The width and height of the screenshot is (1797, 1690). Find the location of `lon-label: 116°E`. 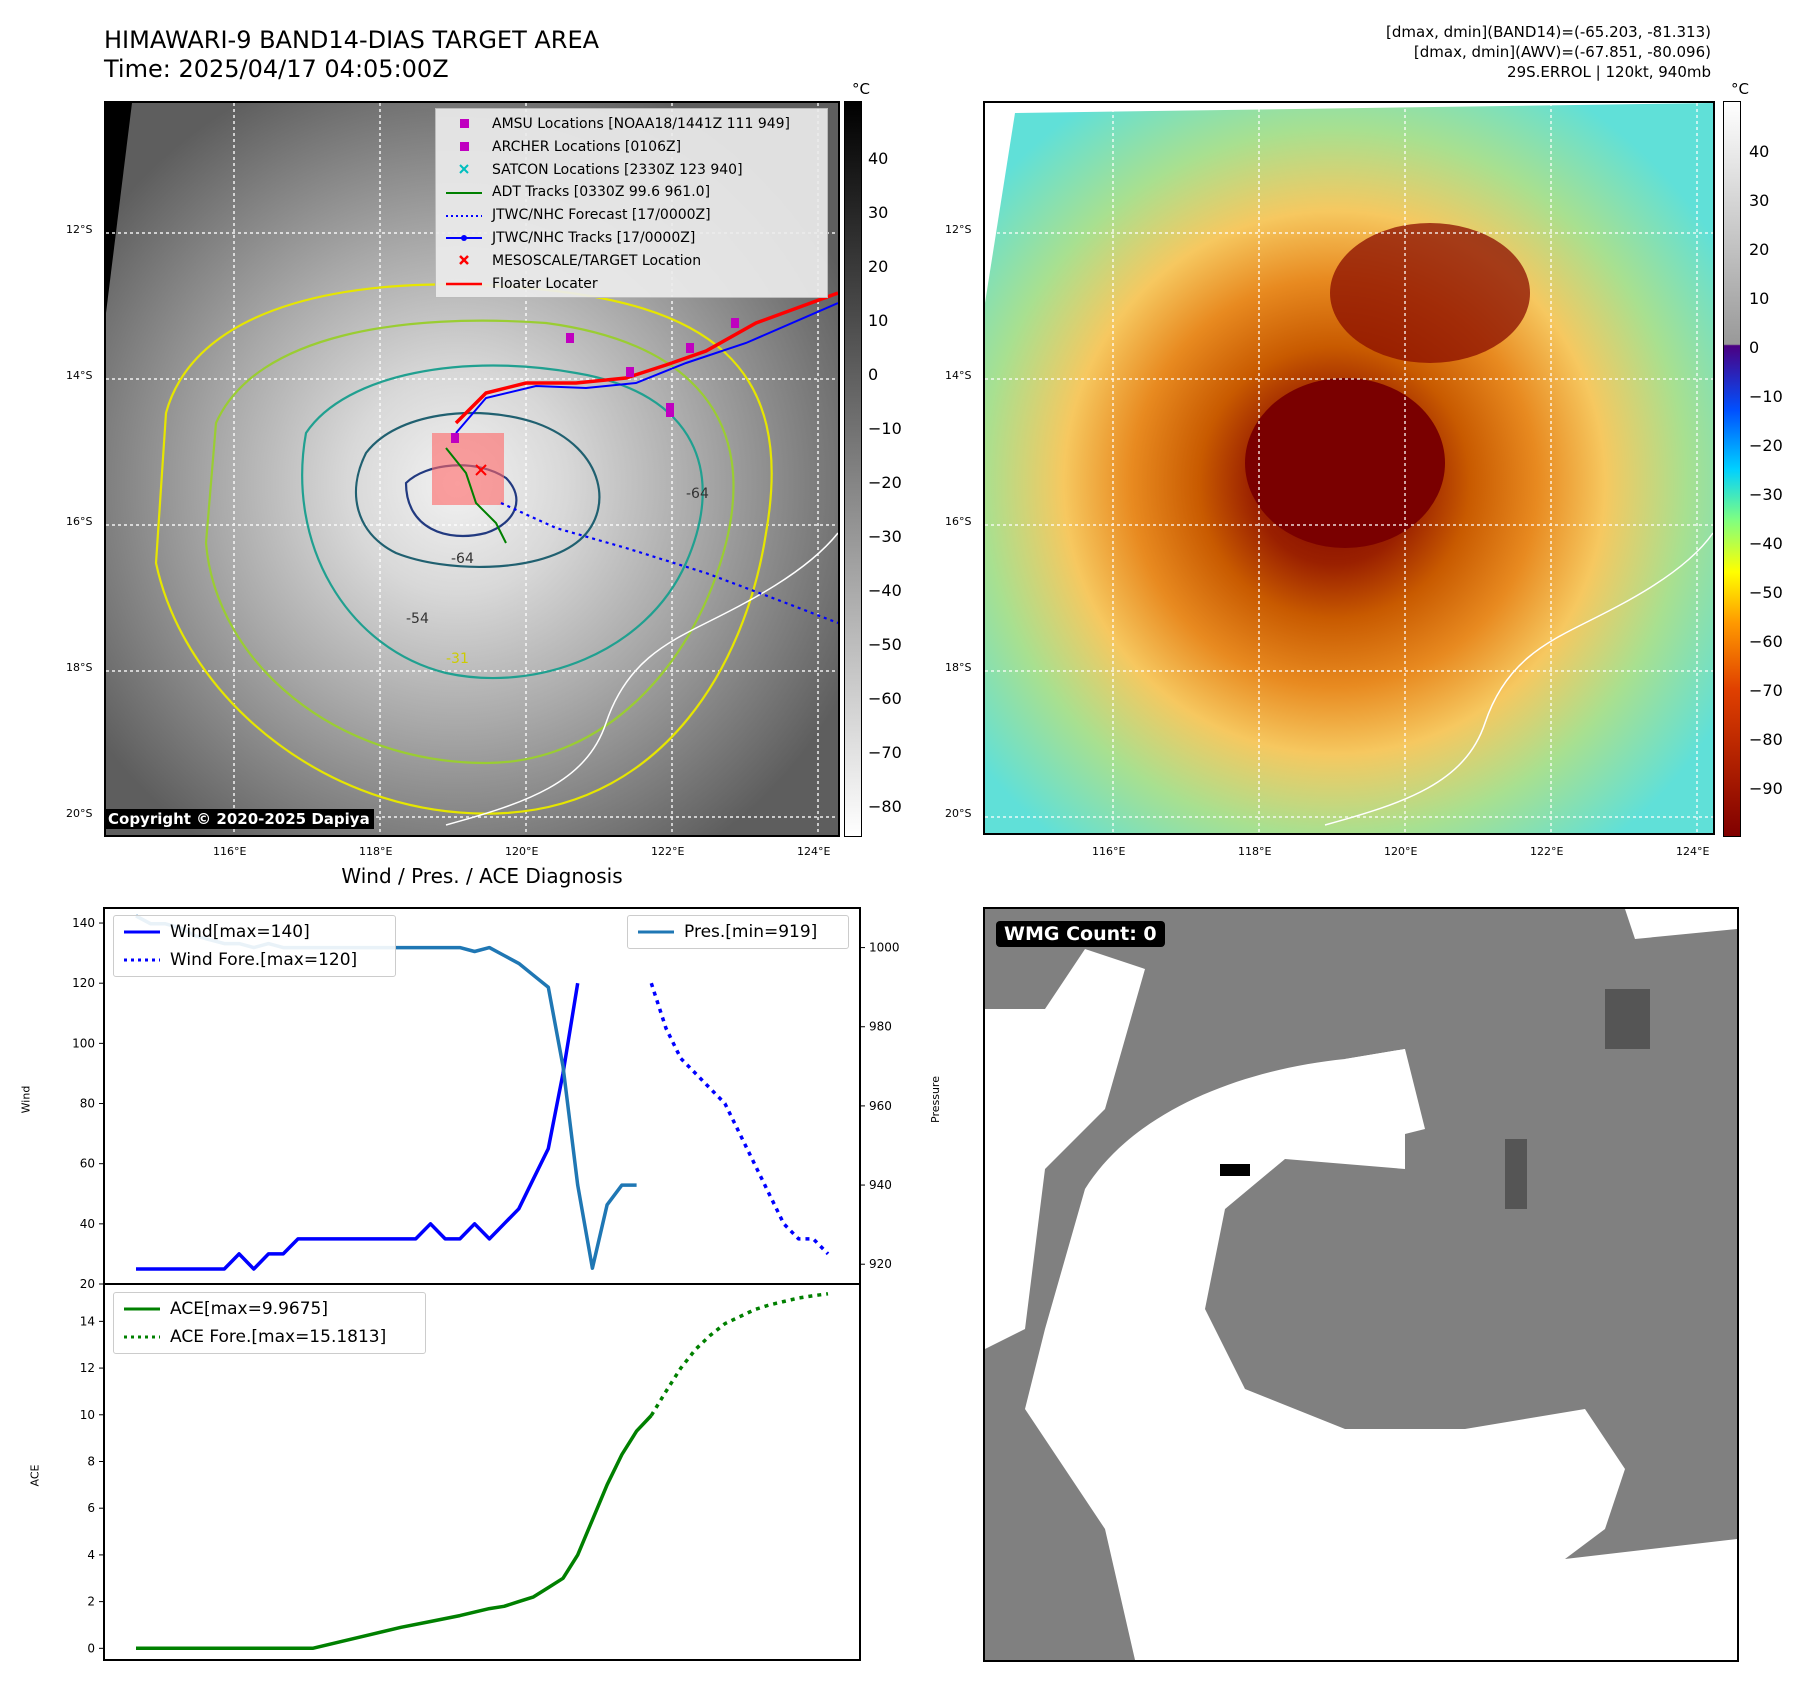

lon-label: 116°E is located at coordinates (1109, 851).